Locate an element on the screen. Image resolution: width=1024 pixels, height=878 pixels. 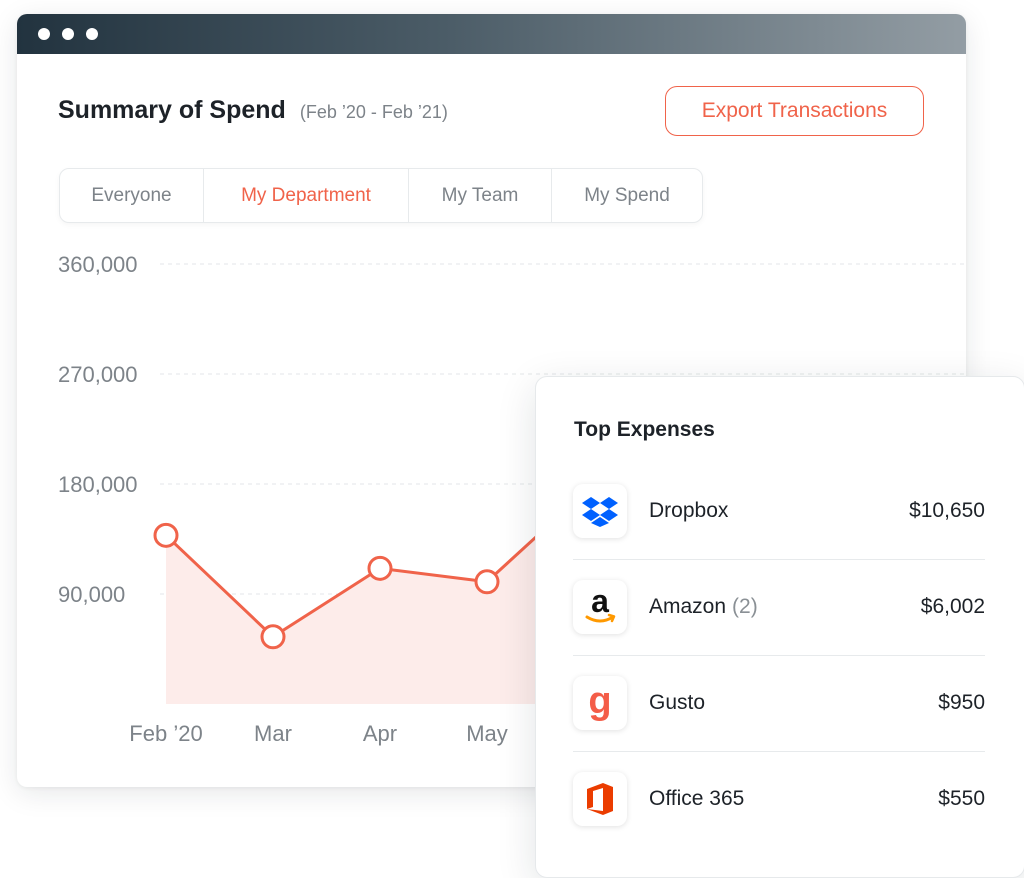
dropbox-icon is located at coordinates (600, 511).